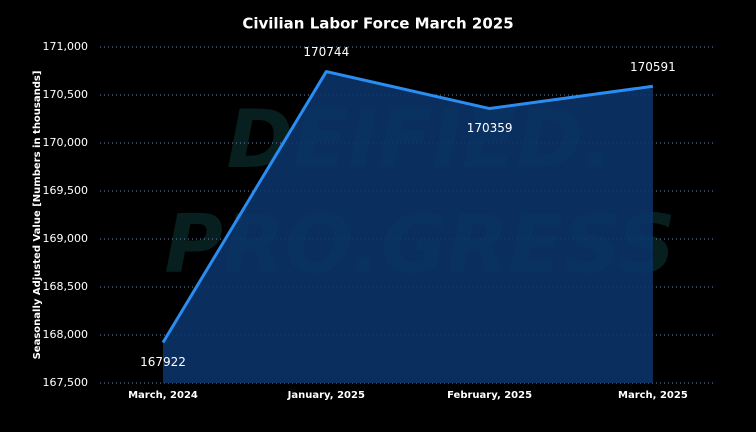 The image size is (756, 432). I want to click on x-tick-label: March, 2024, so click(163, 395).